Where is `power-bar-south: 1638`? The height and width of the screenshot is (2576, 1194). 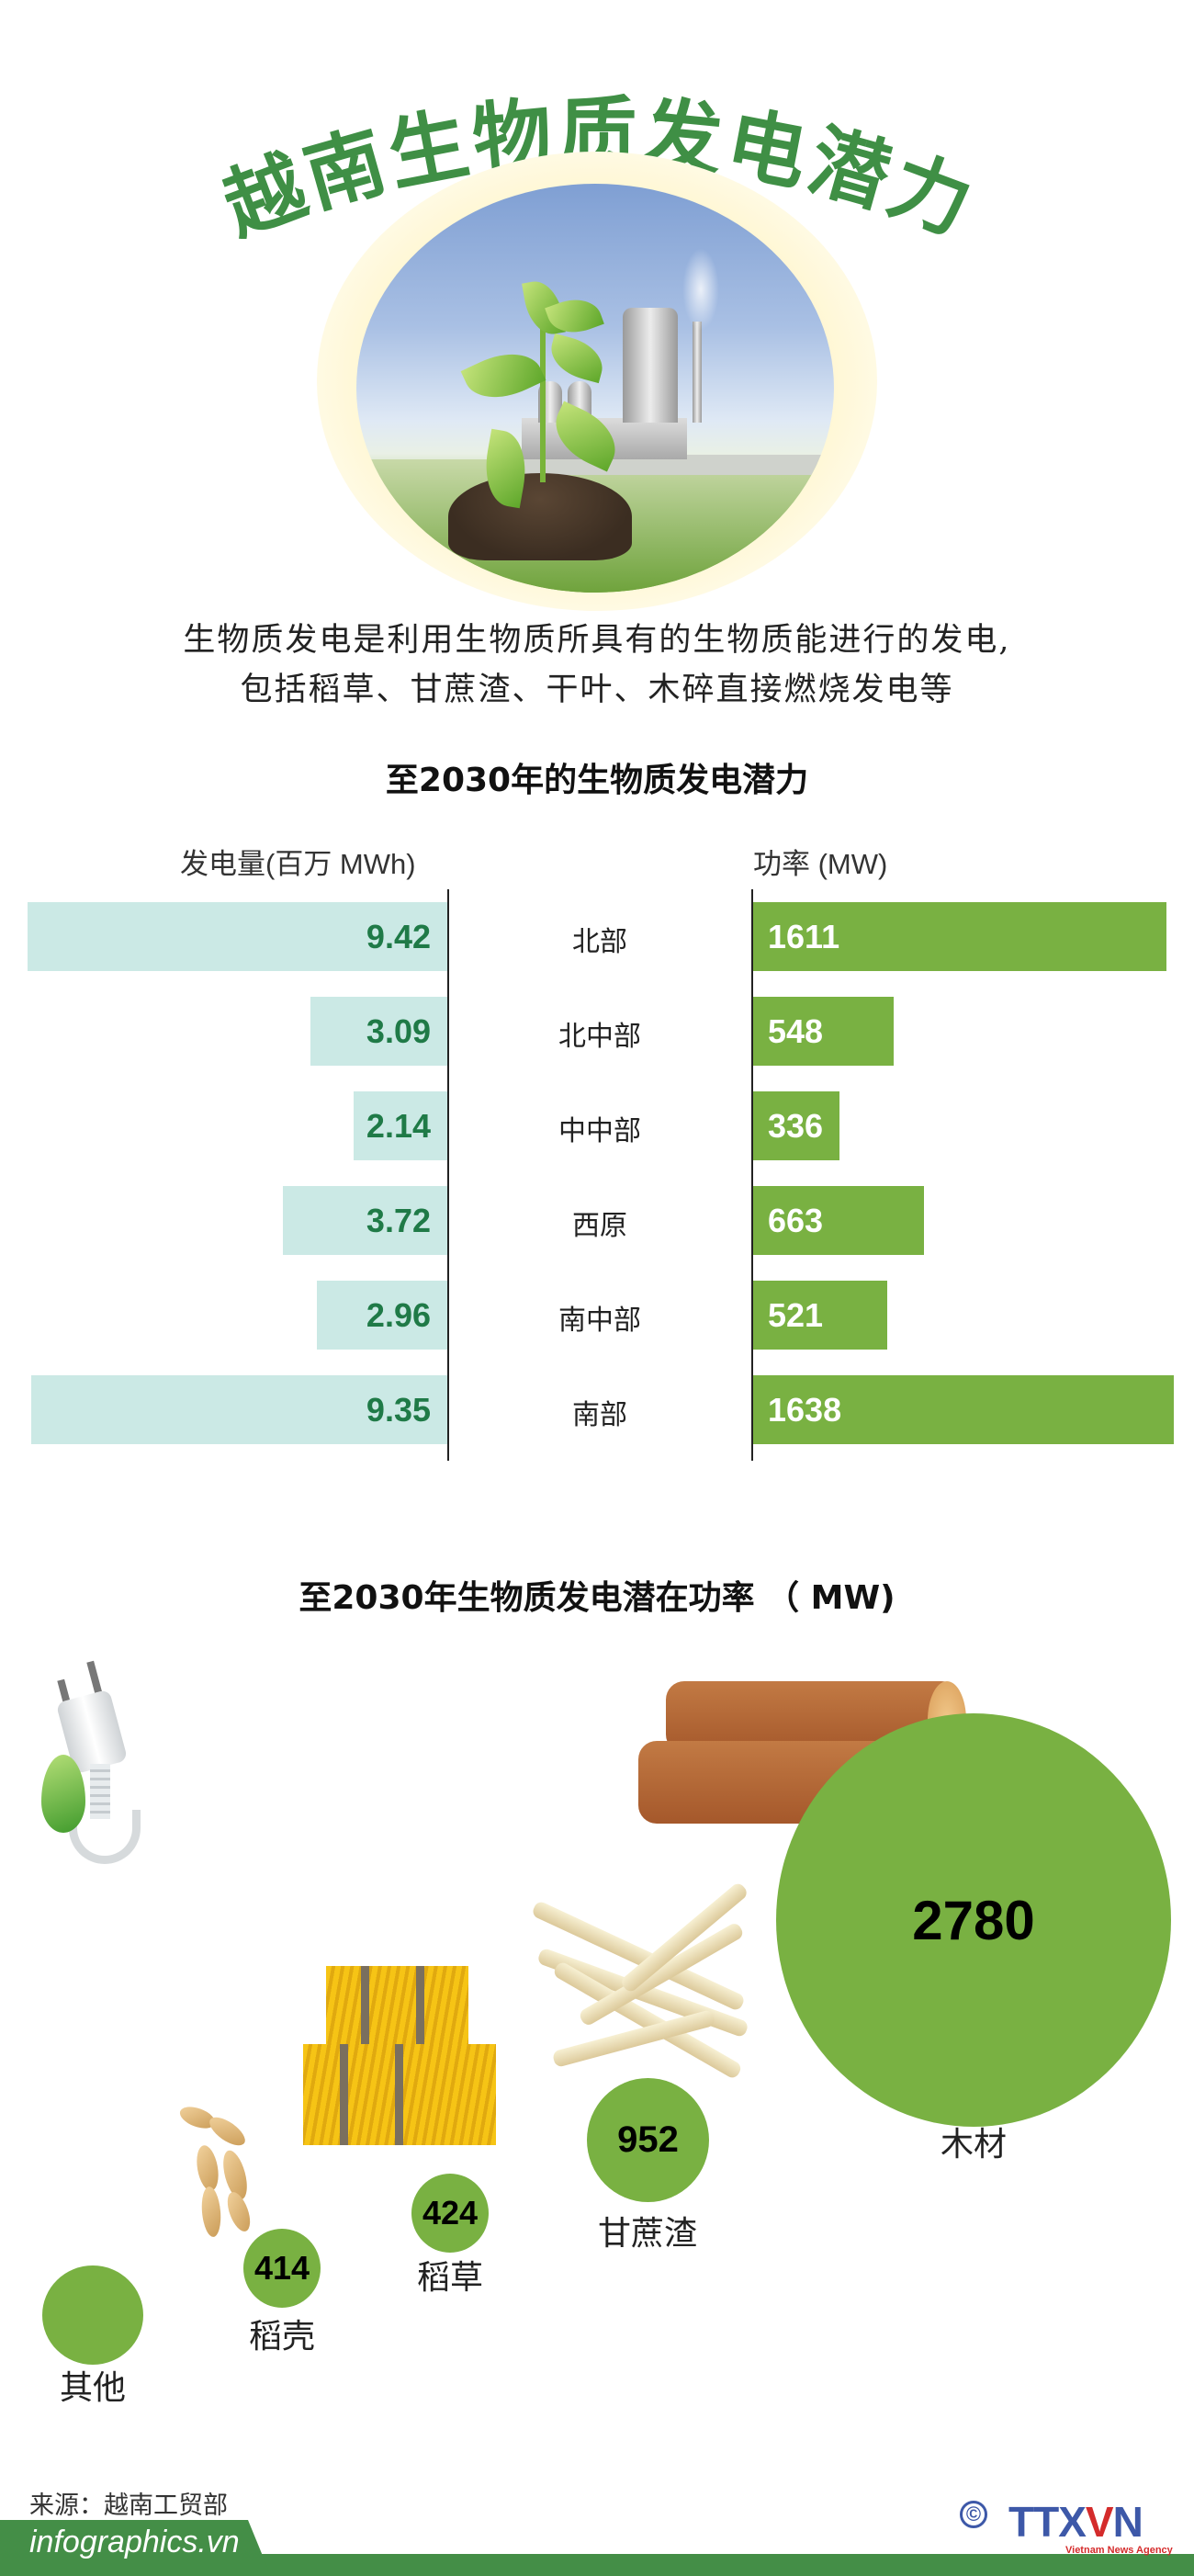
power-bar-south: 1638 is located at coordinates (963, 1409).